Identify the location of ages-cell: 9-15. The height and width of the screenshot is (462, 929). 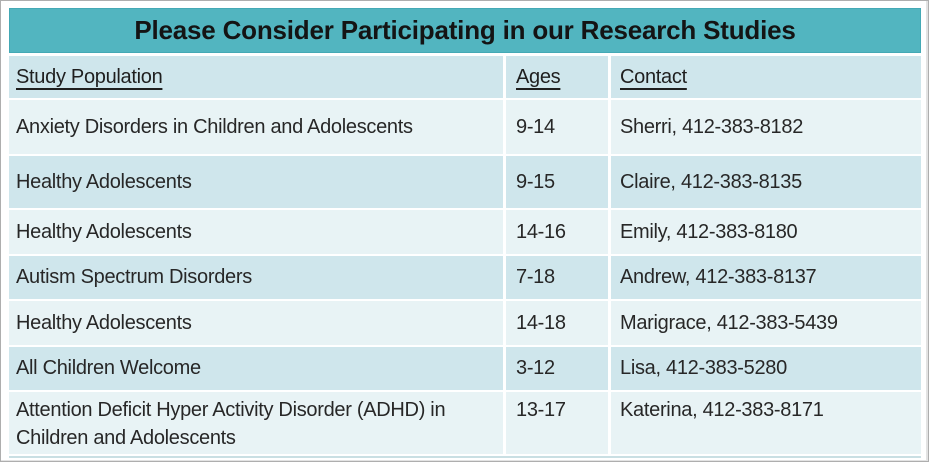
(555, 182).